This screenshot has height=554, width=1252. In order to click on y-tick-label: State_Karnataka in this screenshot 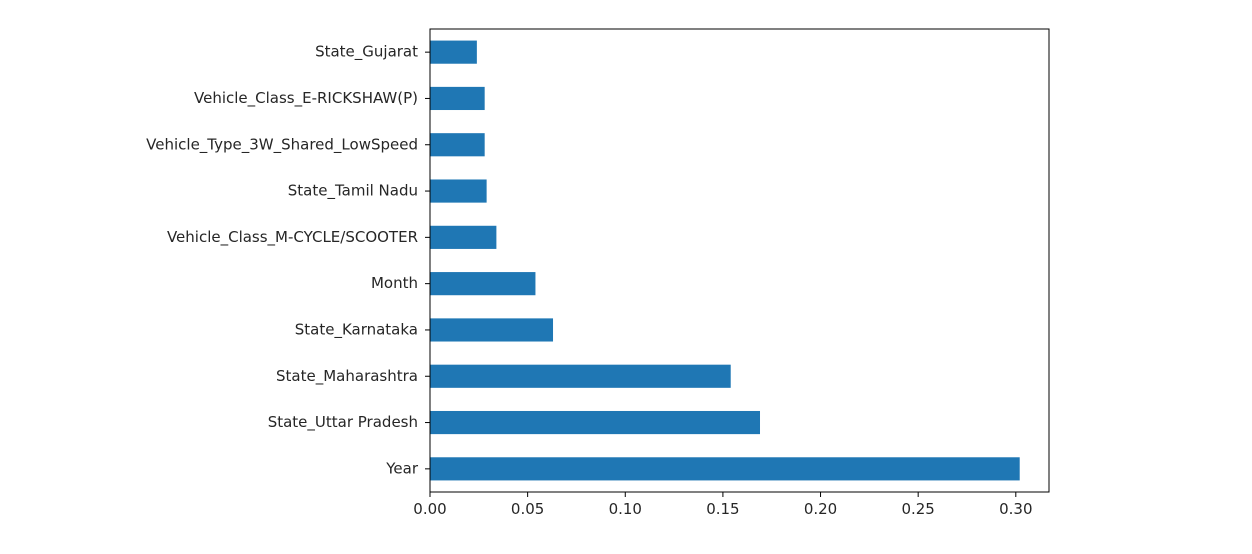, I will do `click(356, 329)`.